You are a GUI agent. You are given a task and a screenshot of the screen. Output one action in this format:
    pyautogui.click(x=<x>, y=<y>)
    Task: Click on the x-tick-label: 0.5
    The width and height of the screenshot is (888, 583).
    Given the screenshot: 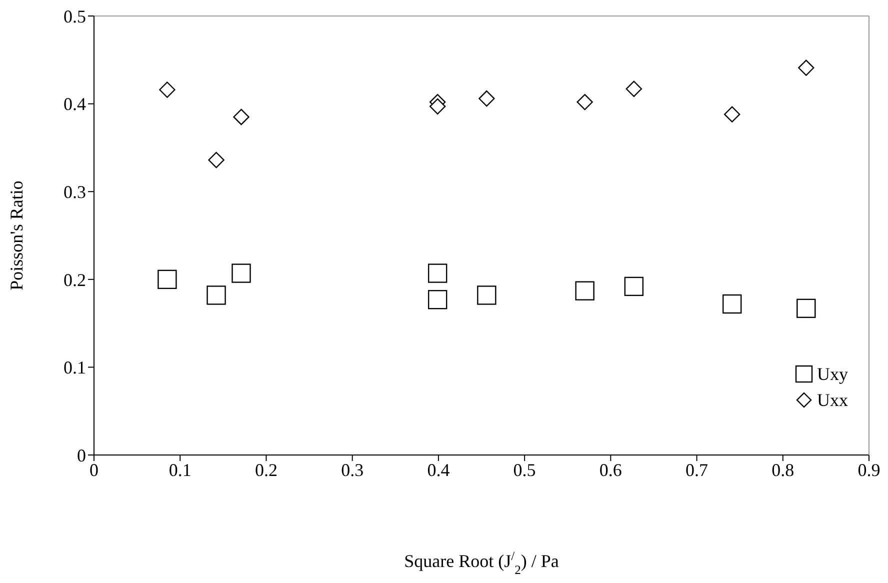 What is the action you would take?
    pyautogui.click(x=524, y=470)
    